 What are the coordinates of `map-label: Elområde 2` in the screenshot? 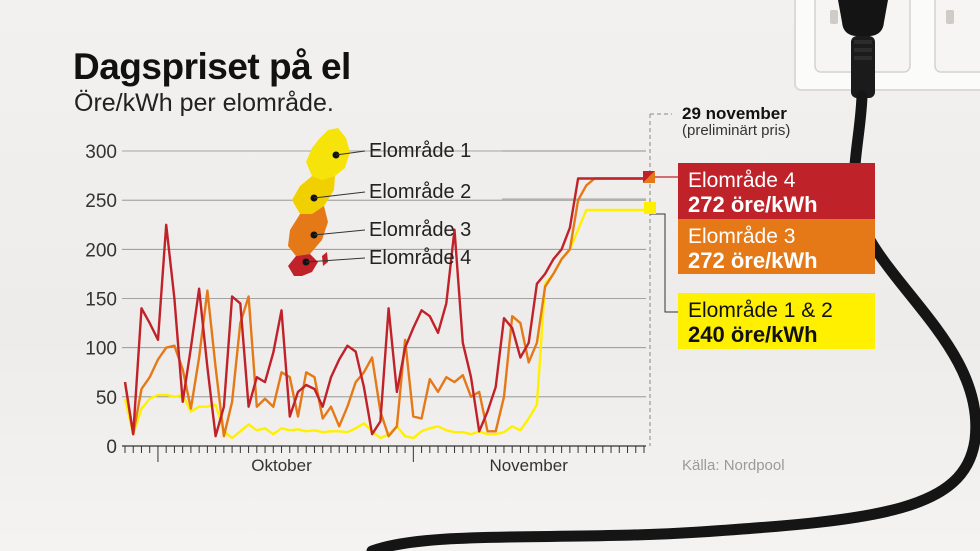 It's located at (420, 192).